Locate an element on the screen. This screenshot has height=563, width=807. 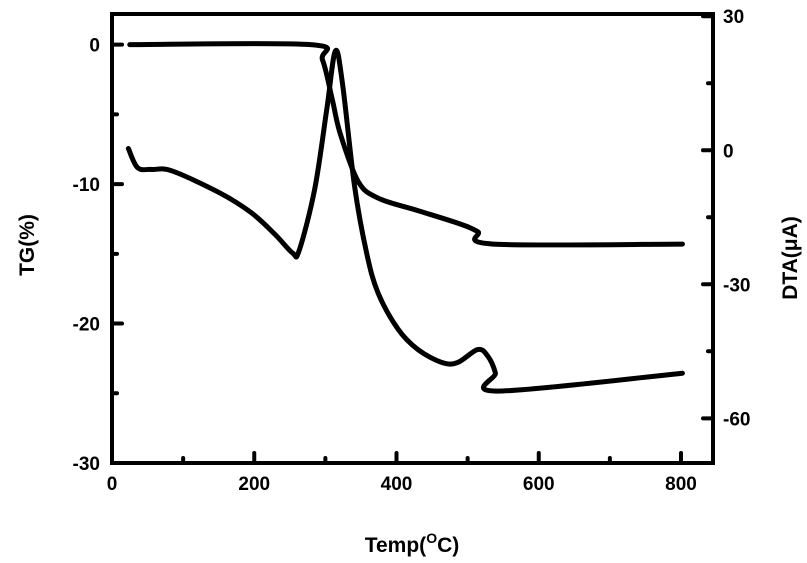
y-right-tick-label: -30 is located at coordinates (736, 285).